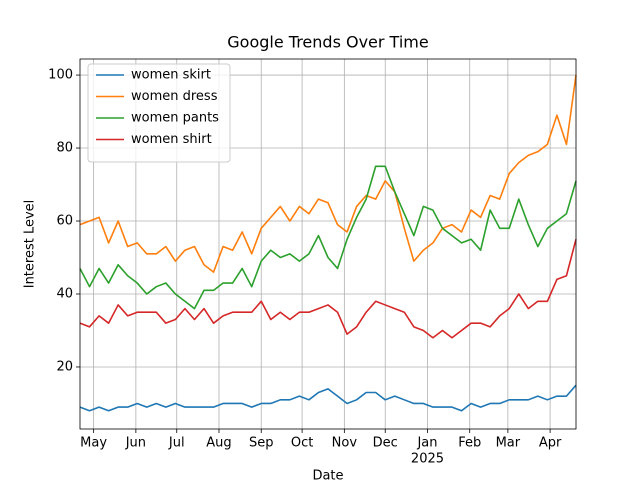 This screenshot has width=640, height=480. What do you see at coordinates (93, 443) in the screenshot?
I see `x-tick-label: May` at bounding box center [93, 443].